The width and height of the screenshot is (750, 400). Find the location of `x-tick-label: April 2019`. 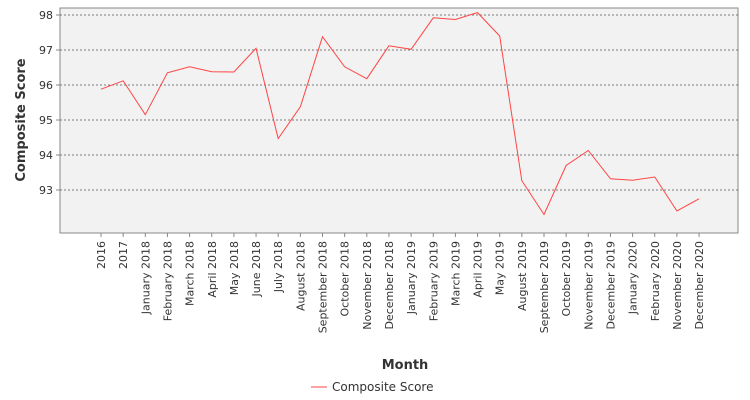

x-tick-label: April 2019 is located at coordinates (478, 269).